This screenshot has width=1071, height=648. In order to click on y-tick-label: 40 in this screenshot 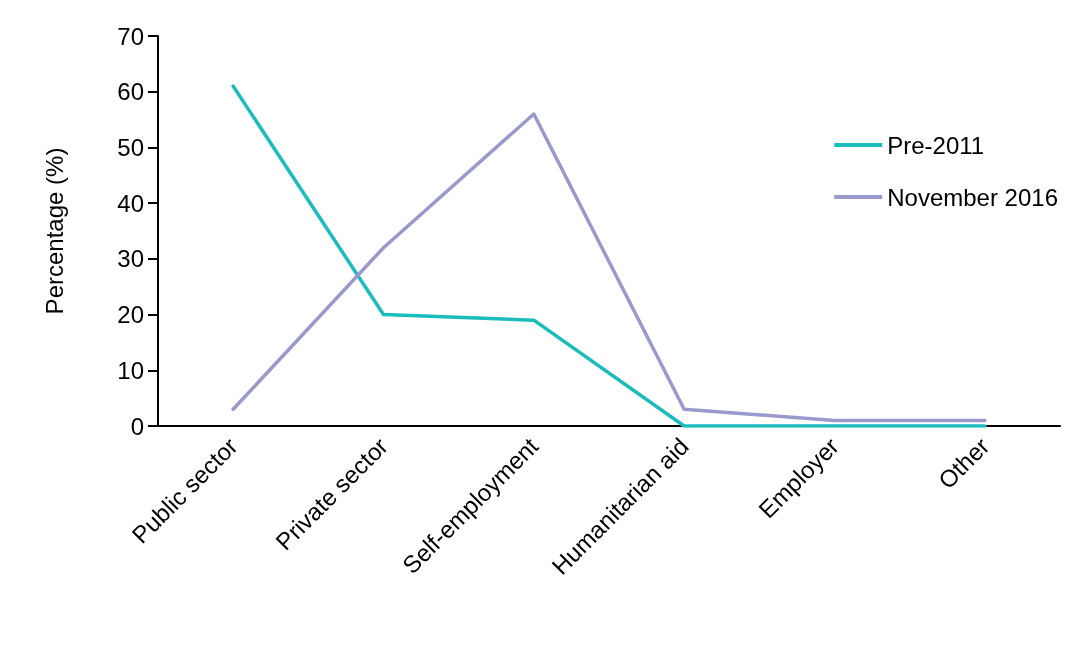, I will do `click(130, 203)`.